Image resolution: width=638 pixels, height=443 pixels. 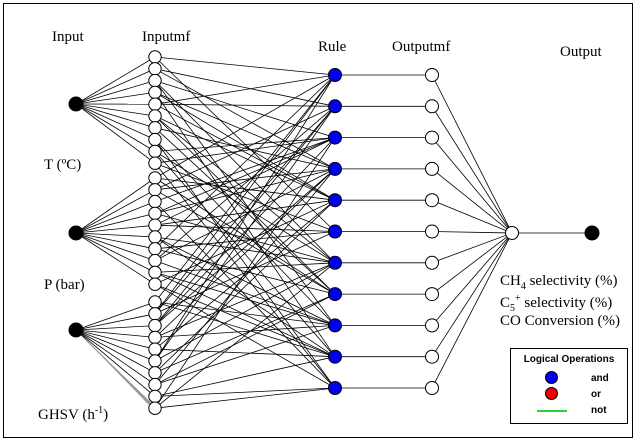 What do you see at coordinates (551, 393) in the screenshot?
I see `legend-or-swatch` at bounding box center [551, 393].